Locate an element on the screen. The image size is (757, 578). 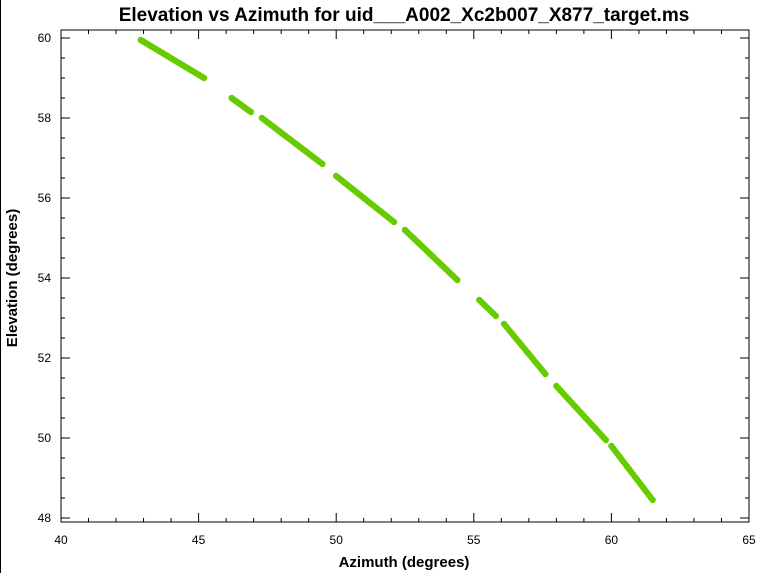
x-tick-label: 45 is located at coordinates (199, 540).